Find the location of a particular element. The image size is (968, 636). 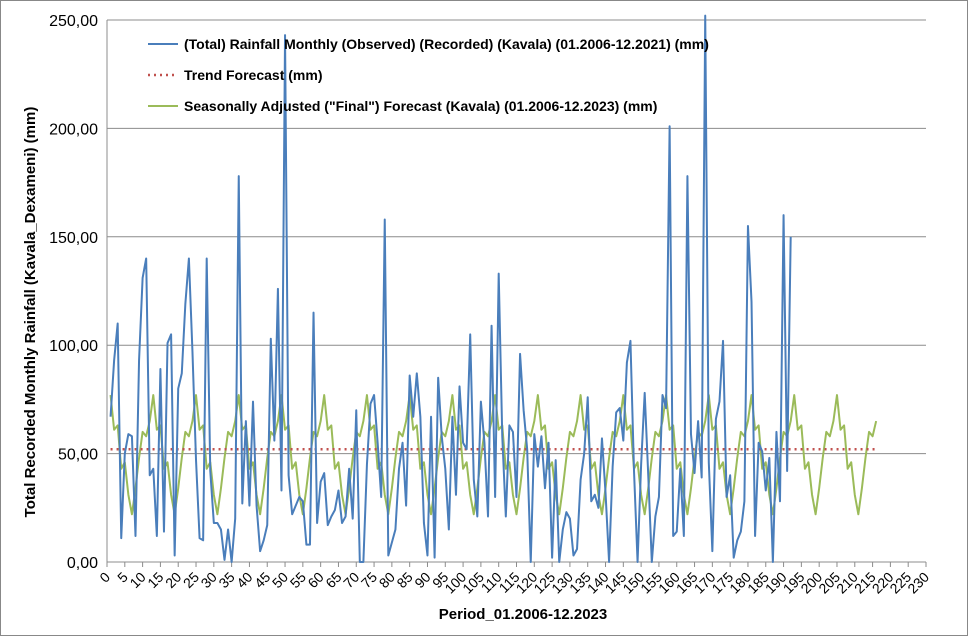

x-axis-title: Period_01.2006-12.2023 is located at coordinates (523, 614).